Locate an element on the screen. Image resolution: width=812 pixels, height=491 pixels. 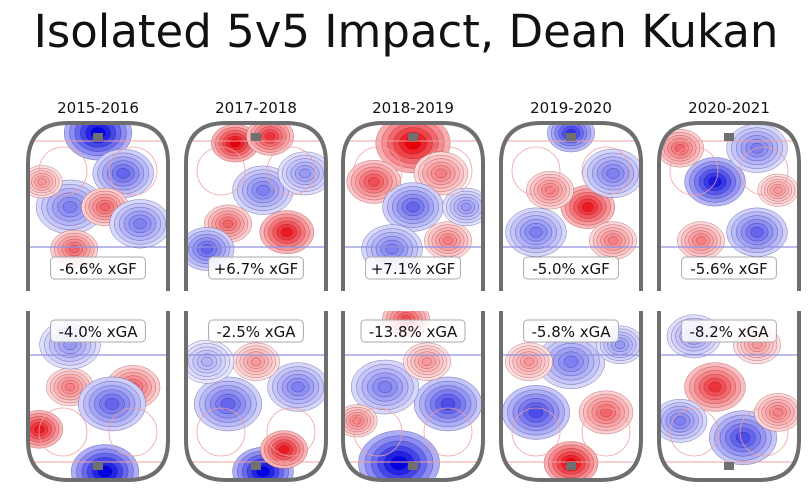
xga-value: -8.2% xGA is located at coordinates (729, 332).